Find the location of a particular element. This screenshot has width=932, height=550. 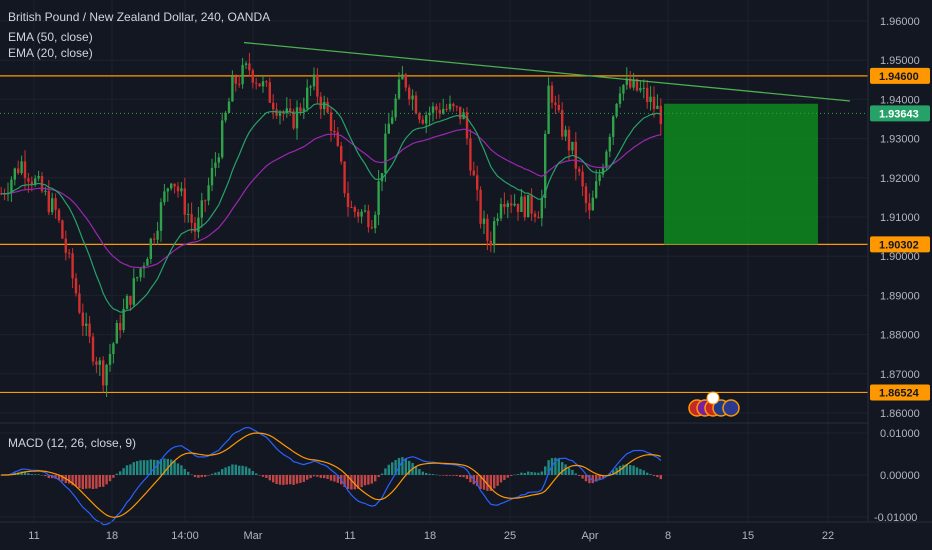

time-tick-label: 18 is located at coordinates (112, 536).